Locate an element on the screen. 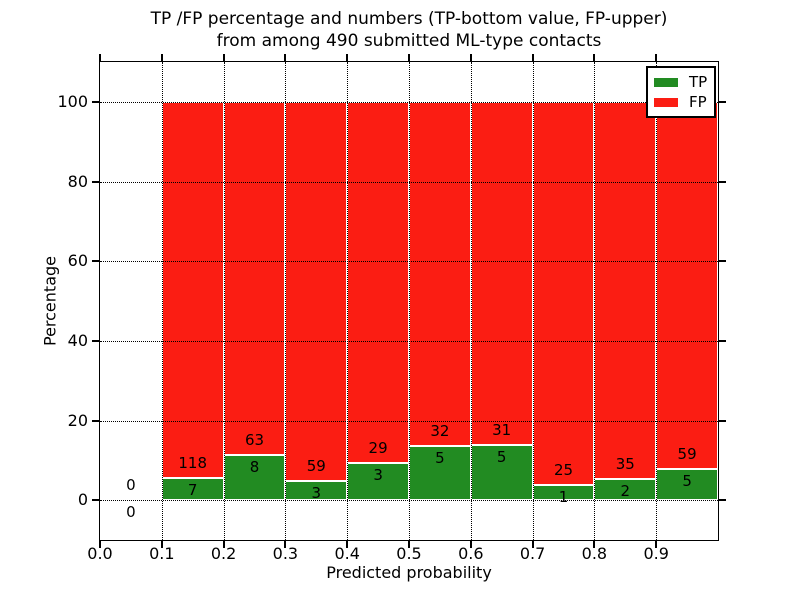 The width and height of the screenshot is (800, 600). y-tick-label: 100 is located at coordinates (72, 101).